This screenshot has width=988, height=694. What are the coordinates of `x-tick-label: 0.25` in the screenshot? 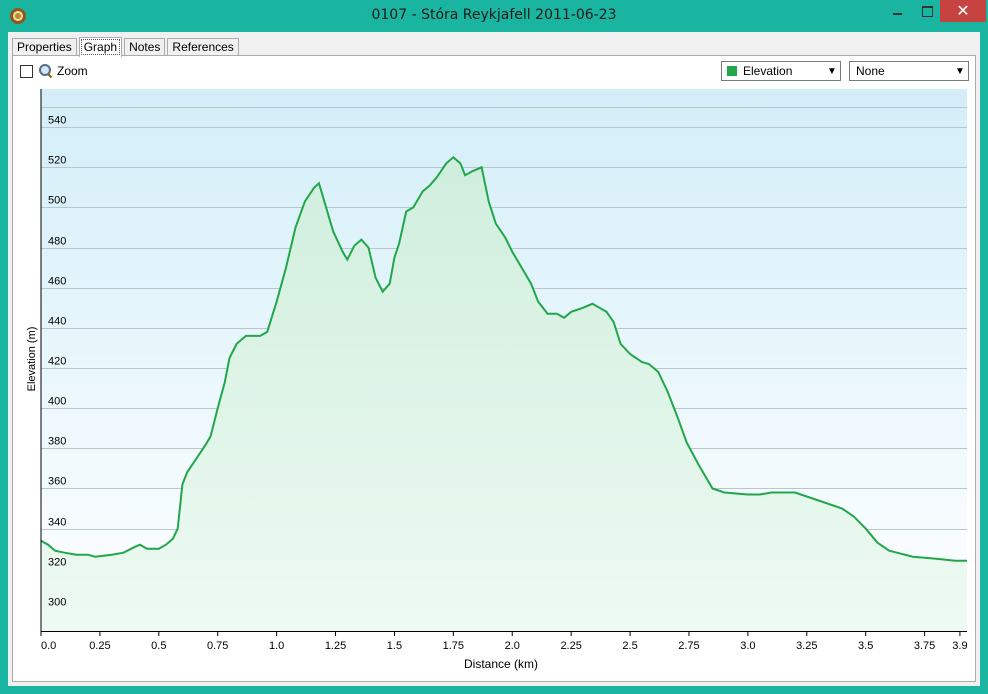 It's located at (99, 646).